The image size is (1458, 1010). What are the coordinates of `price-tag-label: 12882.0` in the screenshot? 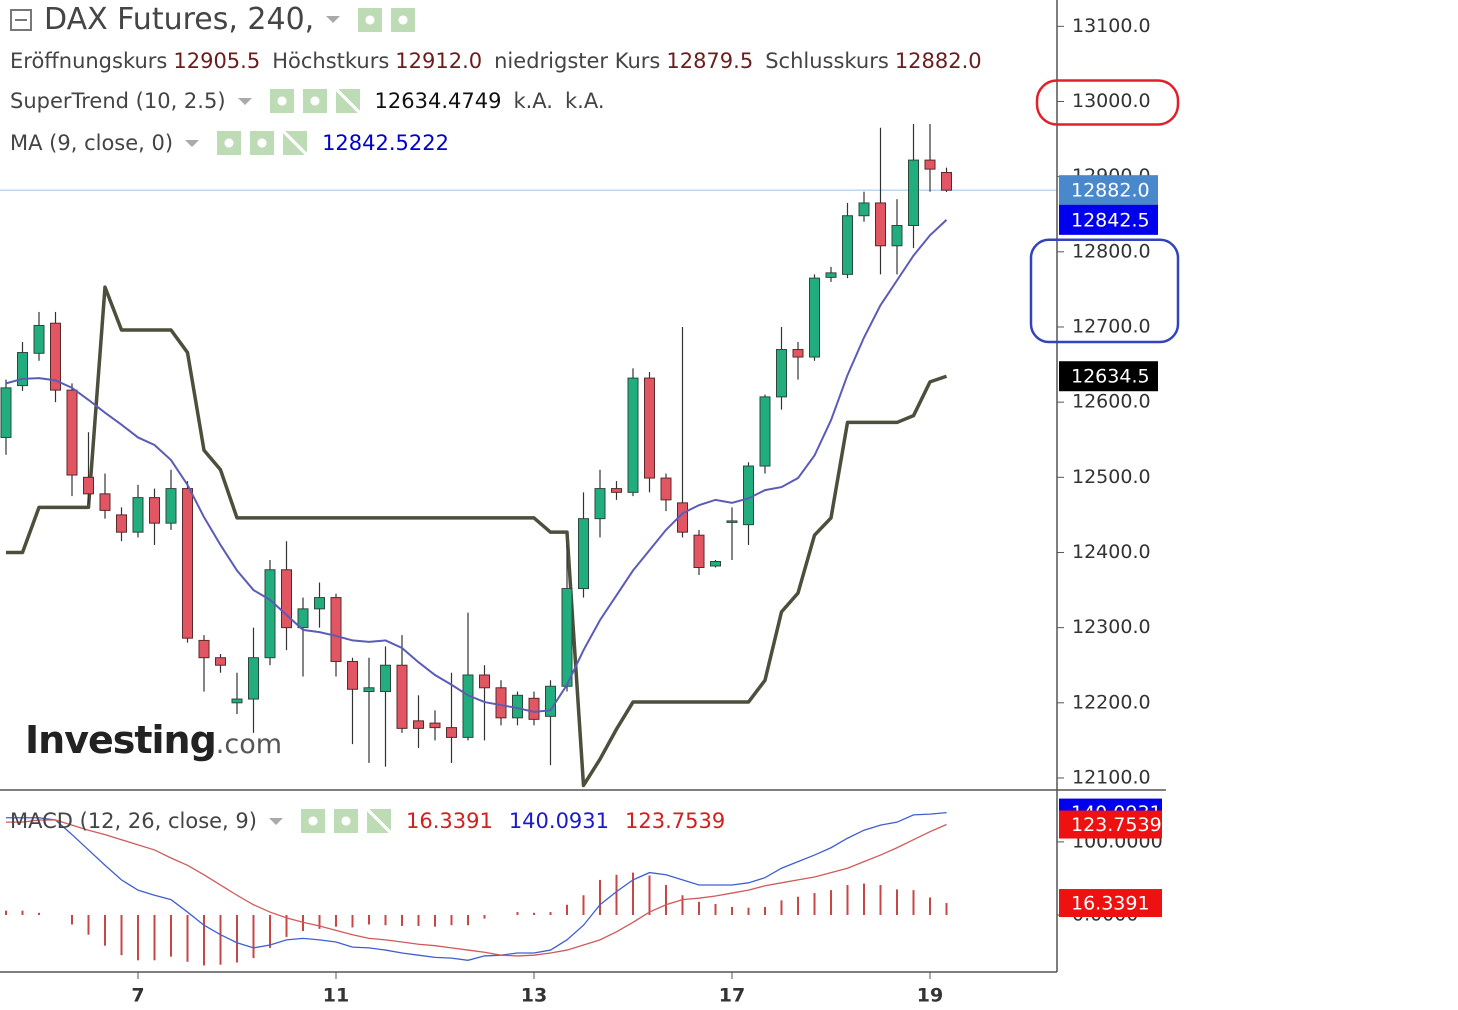 It's located at (1110, 191).